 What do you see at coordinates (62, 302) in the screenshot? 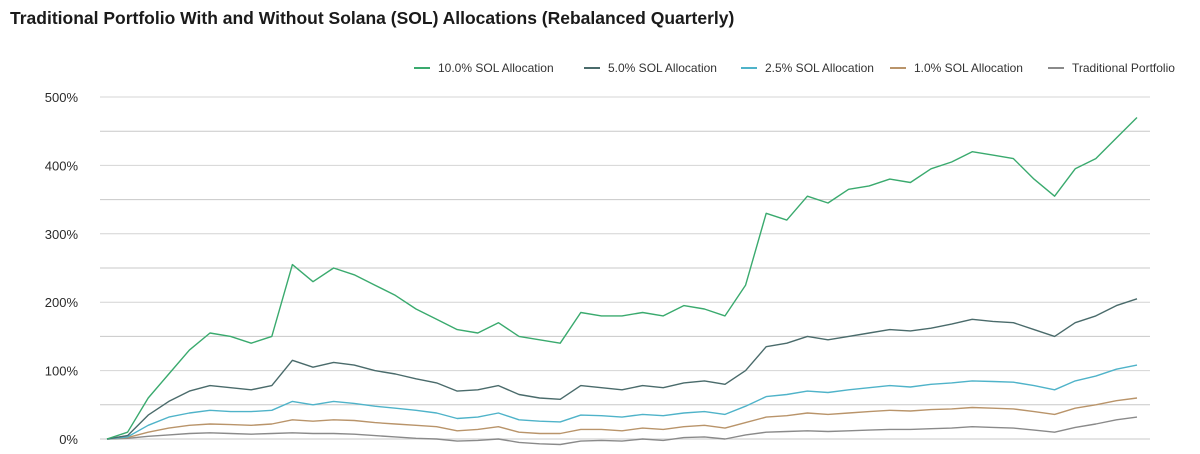
I see `y-tick-label: 200%` at bounding box center [62, 302].